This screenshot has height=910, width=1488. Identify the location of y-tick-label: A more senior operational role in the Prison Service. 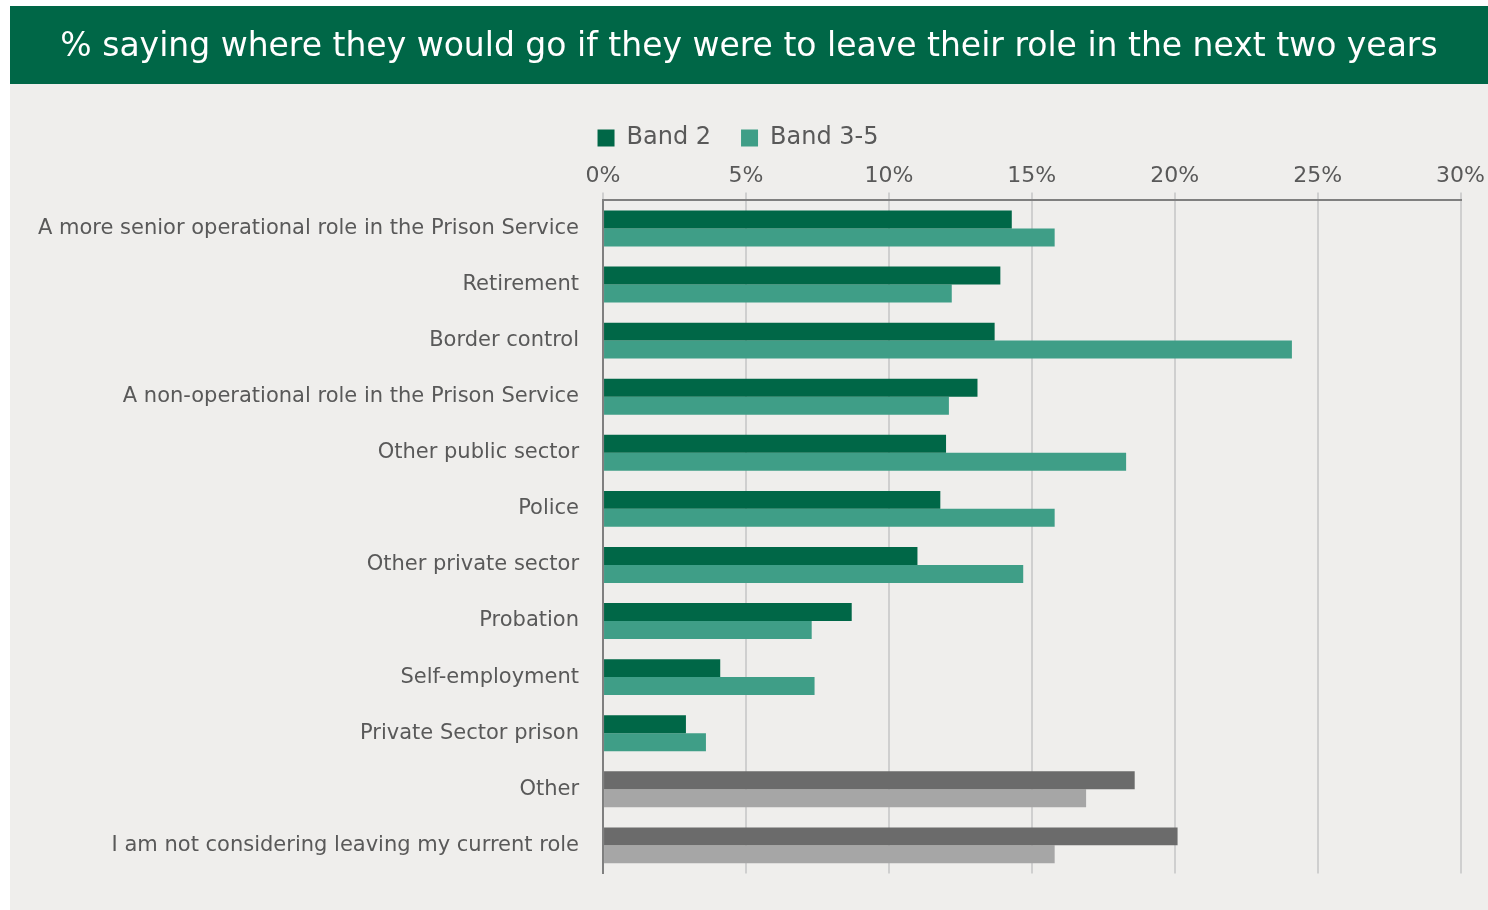
(308, 226).